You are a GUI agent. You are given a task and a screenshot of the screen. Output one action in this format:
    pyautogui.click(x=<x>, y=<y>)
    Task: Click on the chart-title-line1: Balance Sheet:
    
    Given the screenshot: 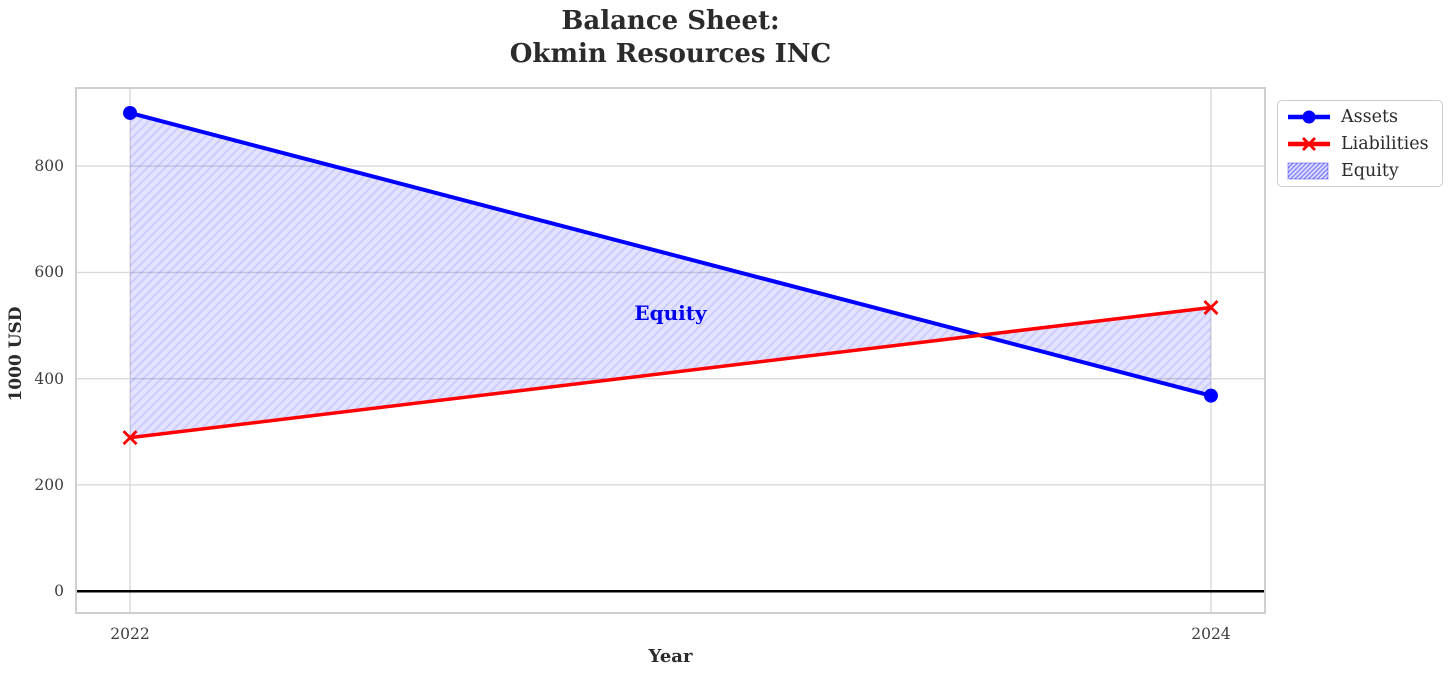 What is the action you would take?
    pyautogui.click(x=670, y=21)
    